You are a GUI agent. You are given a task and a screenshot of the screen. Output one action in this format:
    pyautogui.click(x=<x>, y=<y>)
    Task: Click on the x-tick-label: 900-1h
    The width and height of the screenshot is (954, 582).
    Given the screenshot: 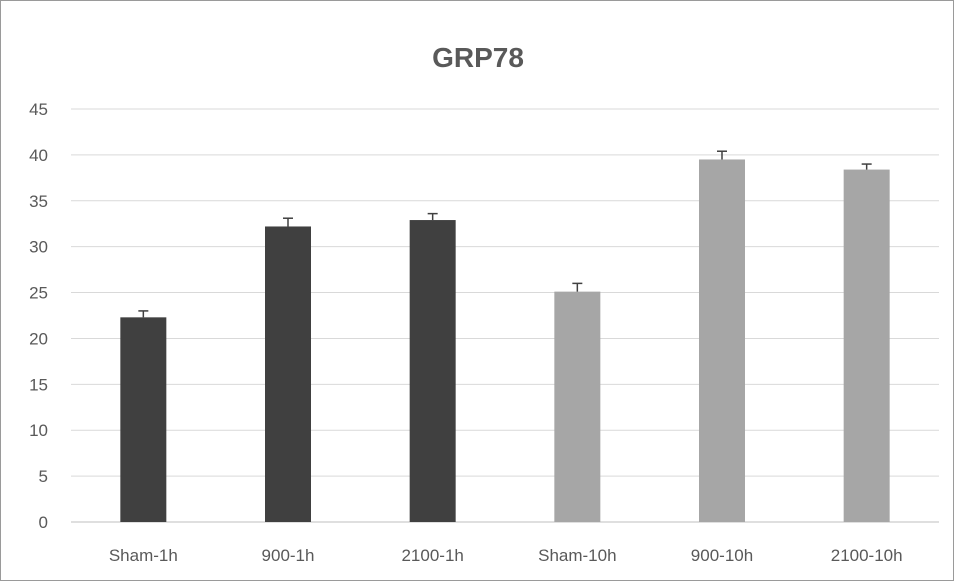 What is the action you would take?
    pyautogui.click(x=288, y=555)
    